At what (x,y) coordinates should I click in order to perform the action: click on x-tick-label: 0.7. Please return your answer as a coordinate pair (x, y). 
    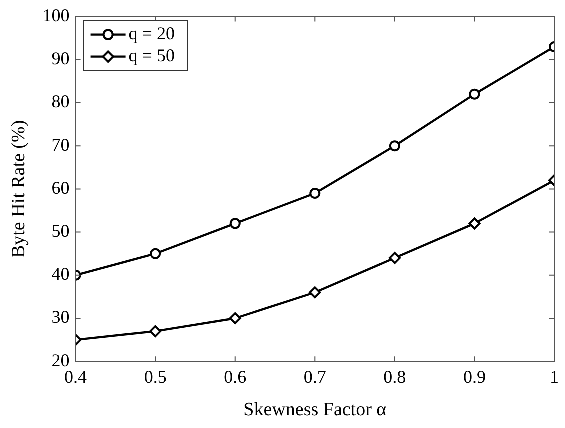
    Looking at the image, I should click on (315, 377).